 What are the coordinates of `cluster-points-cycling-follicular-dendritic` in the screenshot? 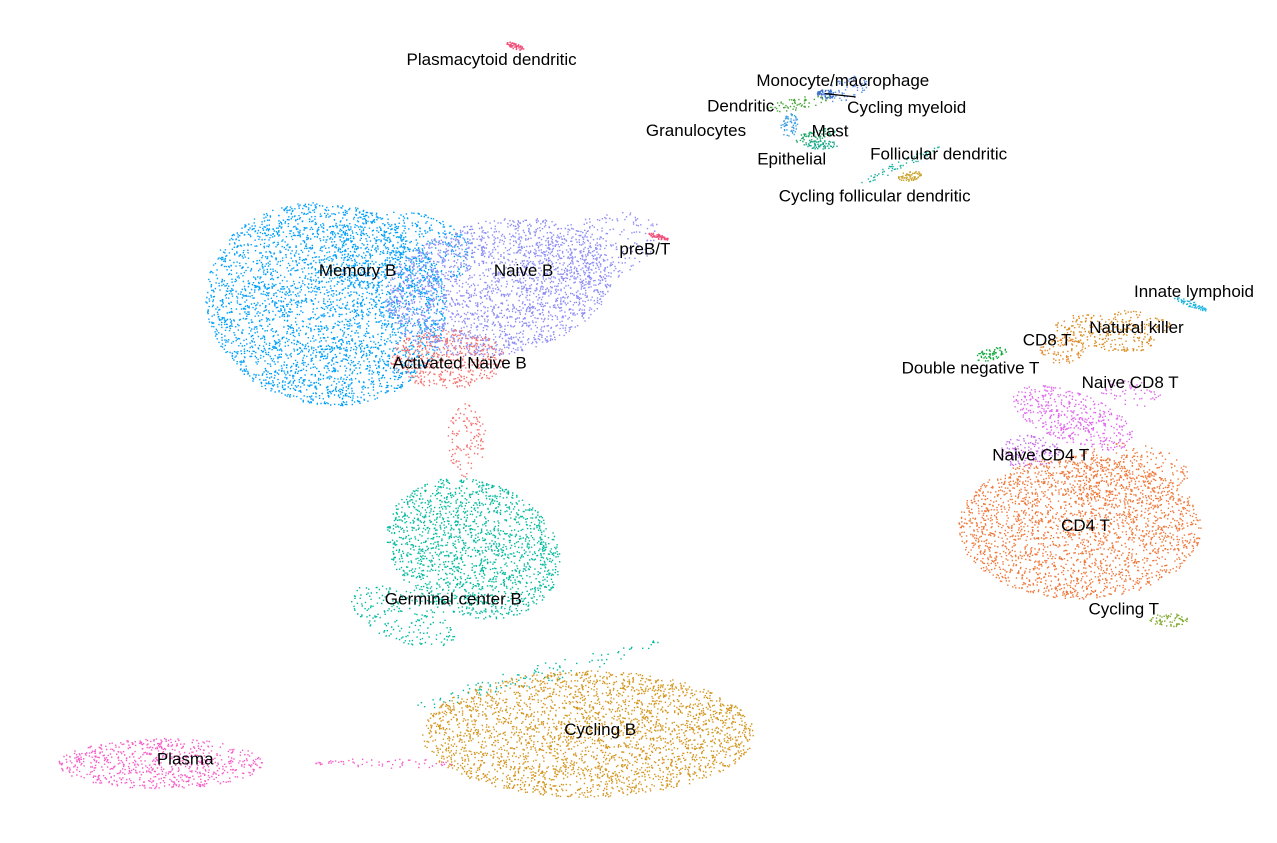 It's located at (909, 176).